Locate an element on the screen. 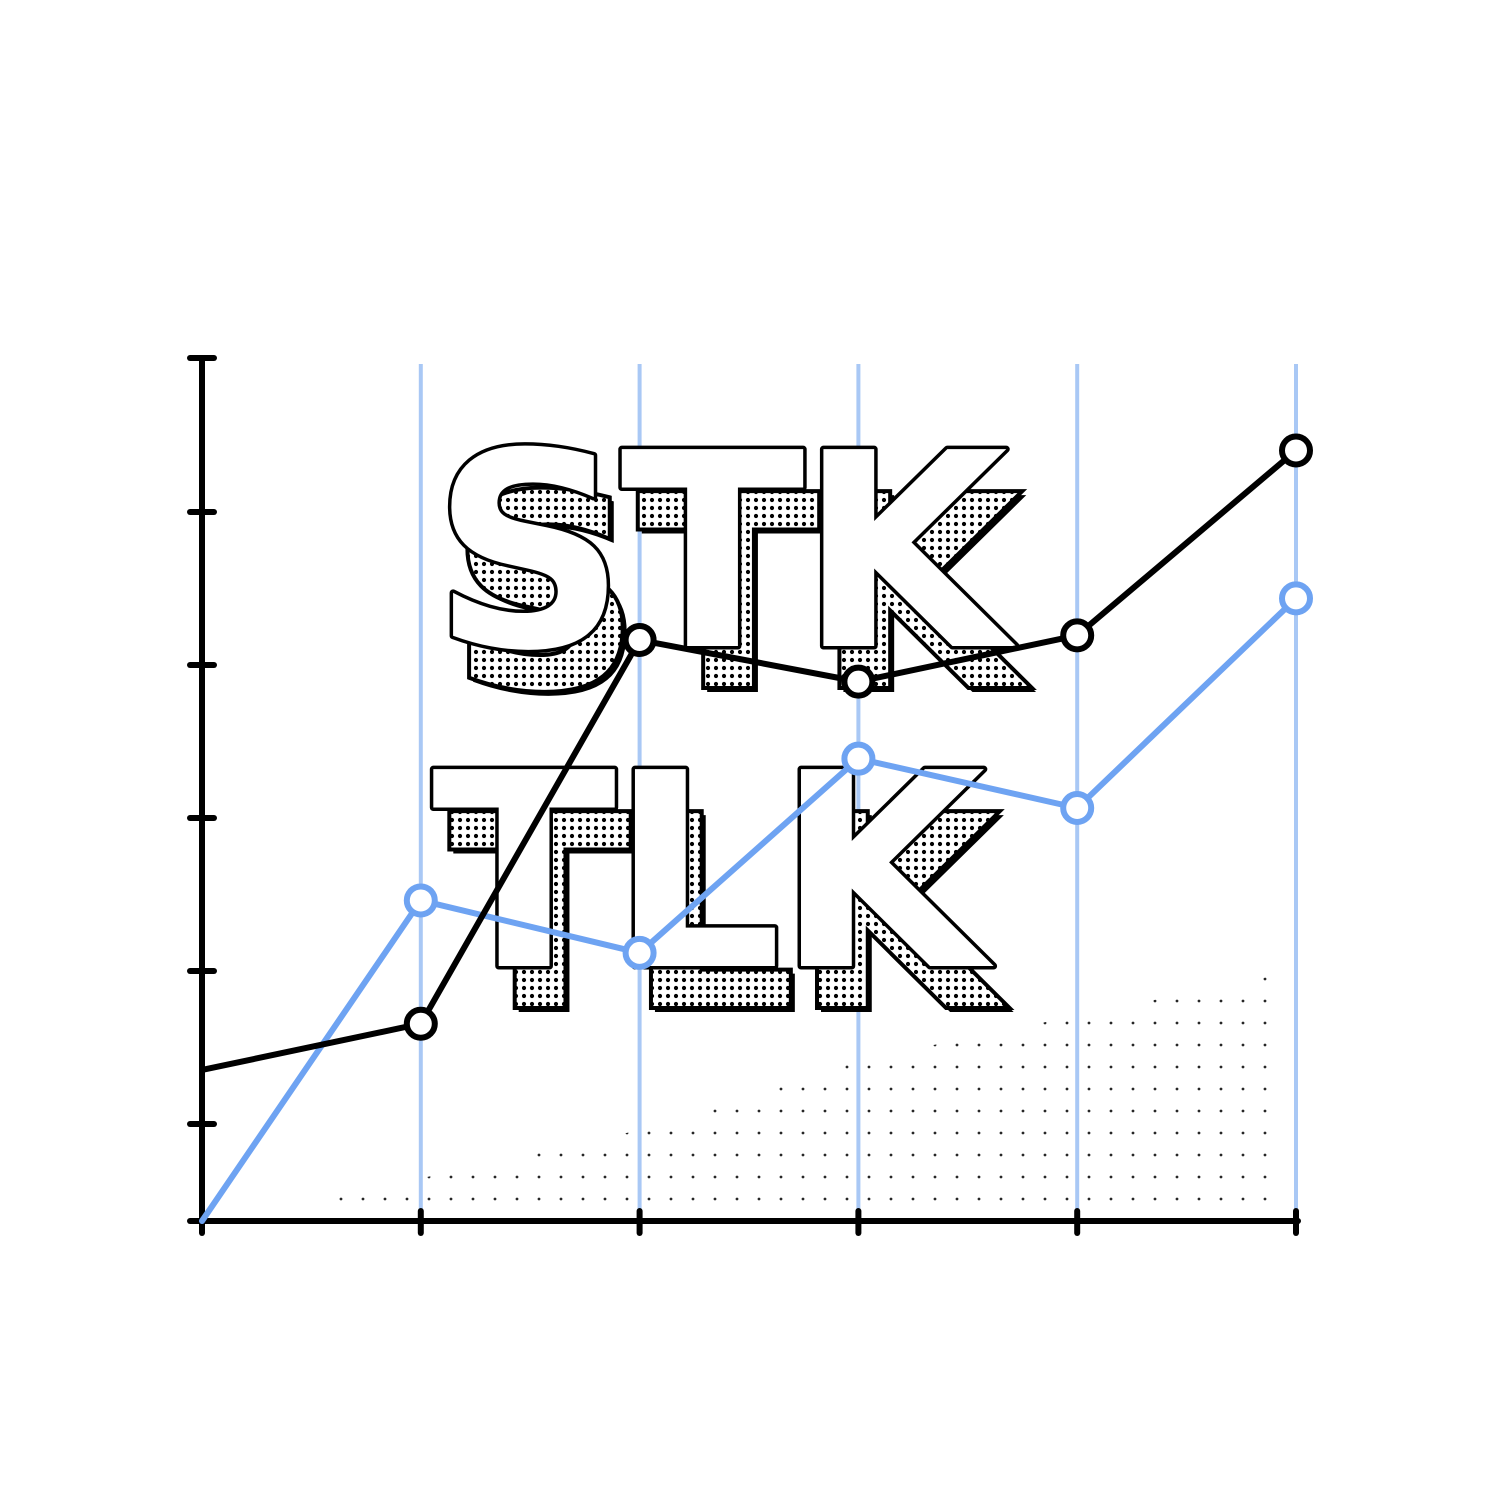 The image size is (1500, 1500). halftone-area-fill is located at coordinates (789, 1092).